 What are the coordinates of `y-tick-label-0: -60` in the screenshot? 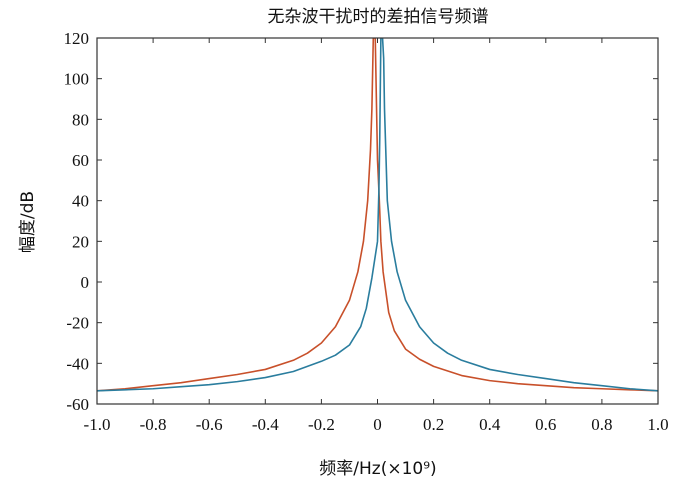 It's located at (77, 404).